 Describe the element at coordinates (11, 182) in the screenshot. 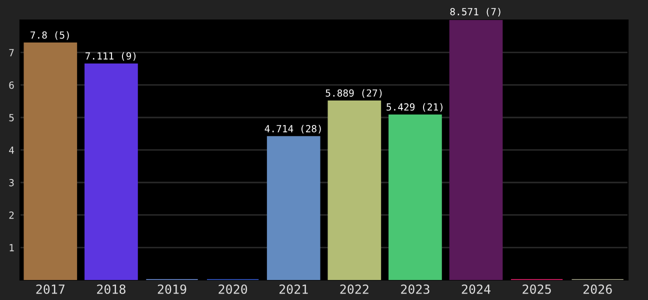

I see `y-tick-label: 3` at that location.